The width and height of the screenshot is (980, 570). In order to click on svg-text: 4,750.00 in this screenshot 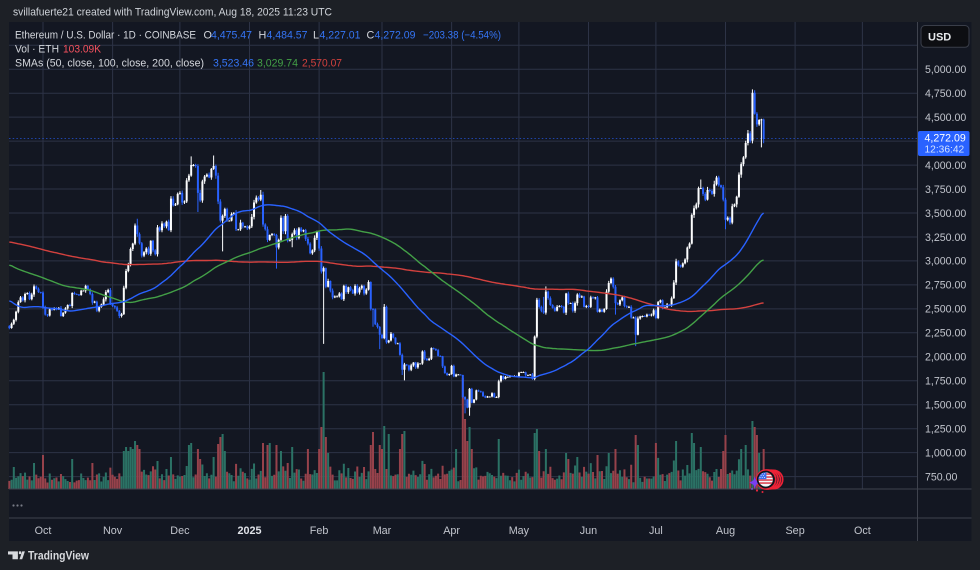, I will do `click(945, 94)`.